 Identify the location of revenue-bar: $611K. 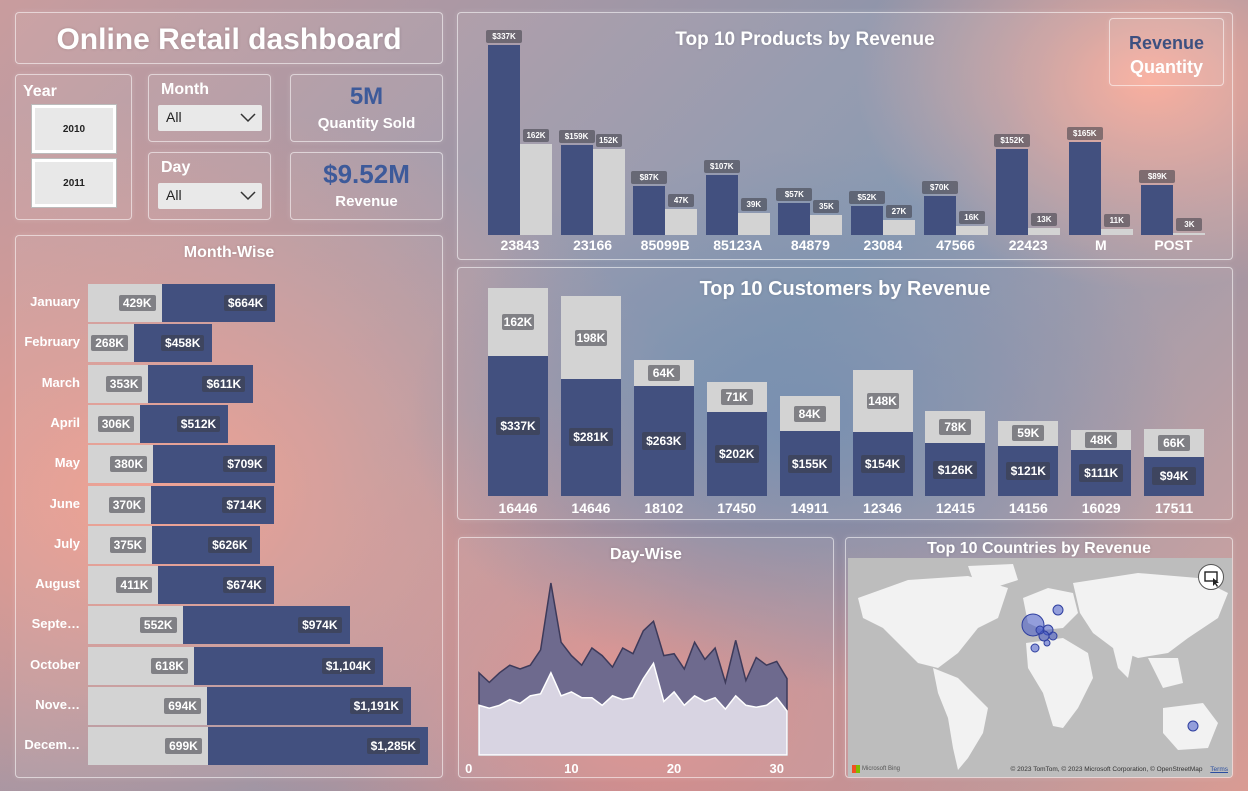
(201, 383).